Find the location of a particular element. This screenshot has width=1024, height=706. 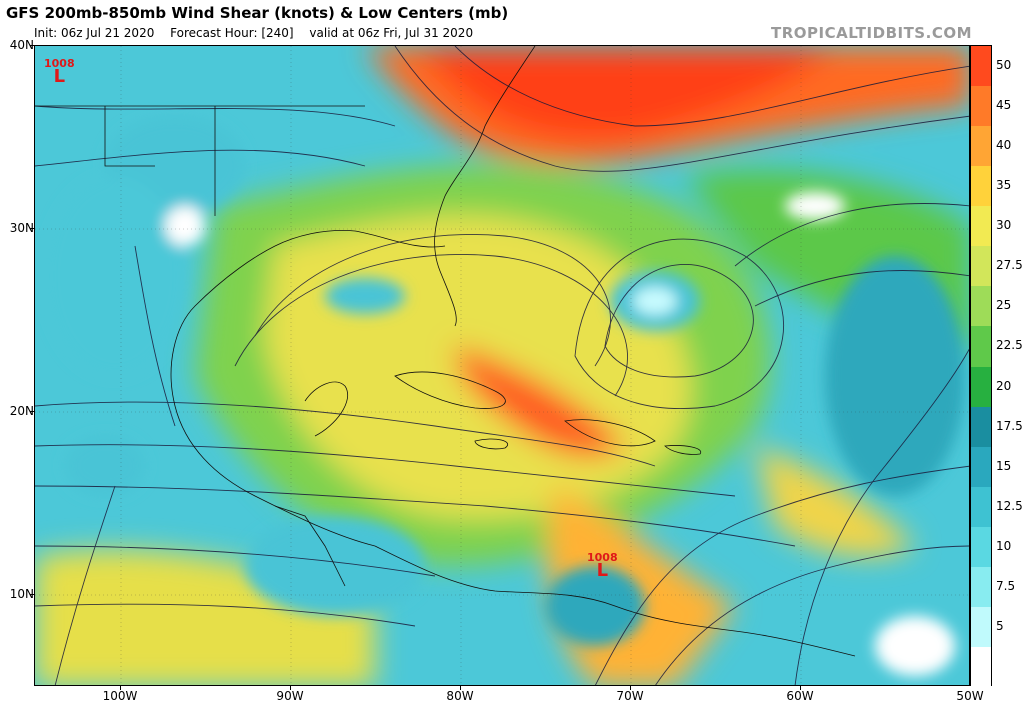

lon-label-90w: 90W is located at coordinates (290, 696).